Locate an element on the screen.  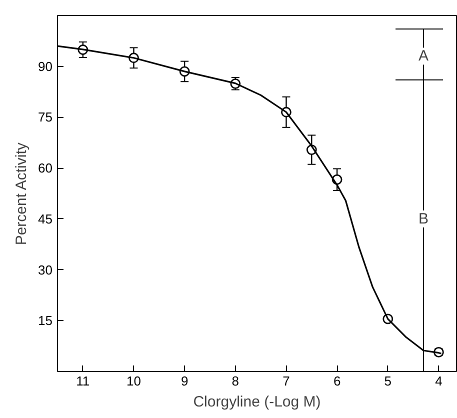
annotation: B is located at coordinates (423, 219).